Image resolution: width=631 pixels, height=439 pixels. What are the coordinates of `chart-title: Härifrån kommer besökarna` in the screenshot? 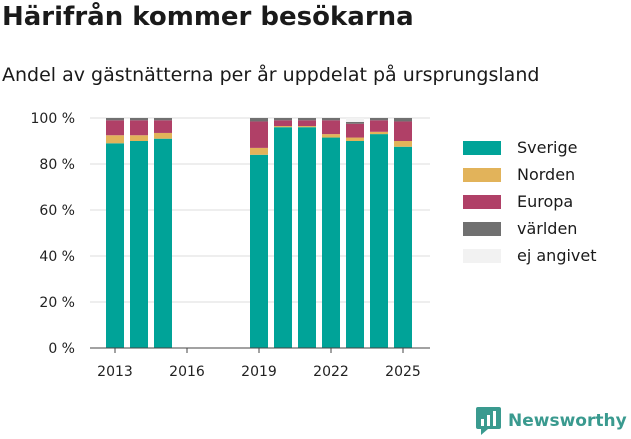 It's located at (208, 17).